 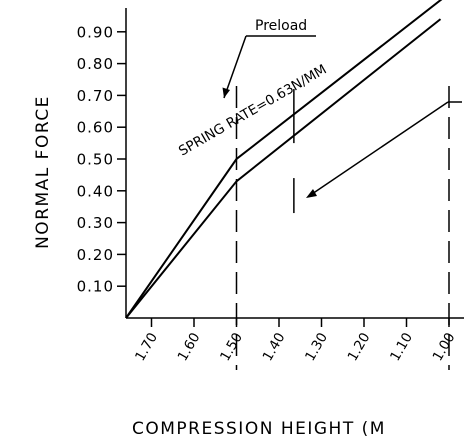 I want to click on x-tick-label: 1.20, so click(x=359, y=347).